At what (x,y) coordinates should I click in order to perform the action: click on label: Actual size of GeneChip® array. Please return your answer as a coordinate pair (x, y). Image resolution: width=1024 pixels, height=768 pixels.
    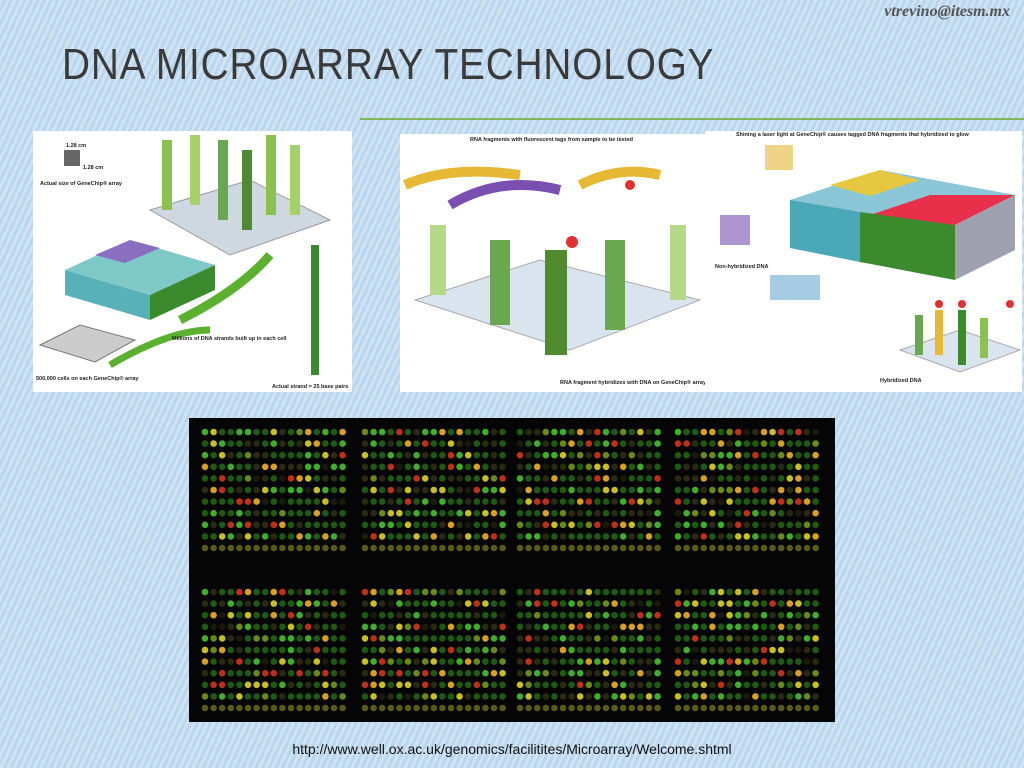
    Looking at the image, I should click on (81, 183).